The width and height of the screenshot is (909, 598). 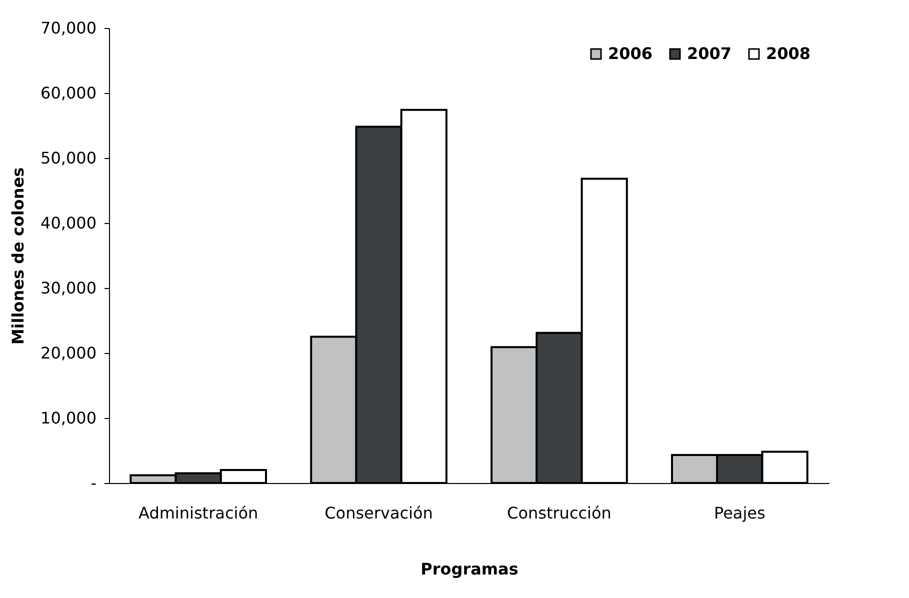 What do you see at coordinates (198, 513) in the screenshot?
I see `x-tick-label: Administración` at bounding box center [198, 513].